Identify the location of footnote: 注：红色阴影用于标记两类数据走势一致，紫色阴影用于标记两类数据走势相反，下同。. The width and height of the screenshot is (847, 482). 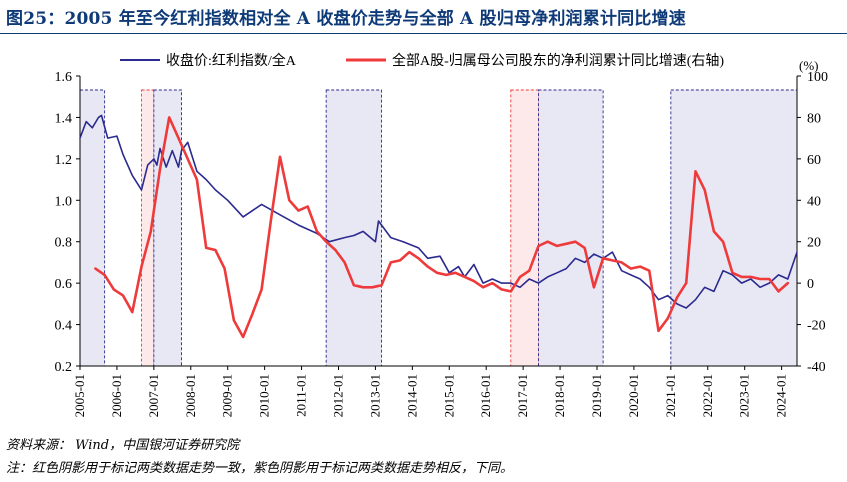
(260, 468).